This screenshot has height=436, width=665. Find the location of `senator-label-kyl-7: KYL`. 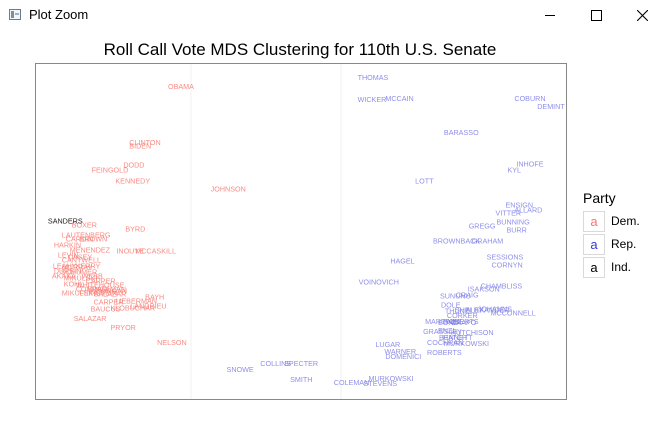

senator-label-kyl-7: KYL is located at coordinates (514, 170).